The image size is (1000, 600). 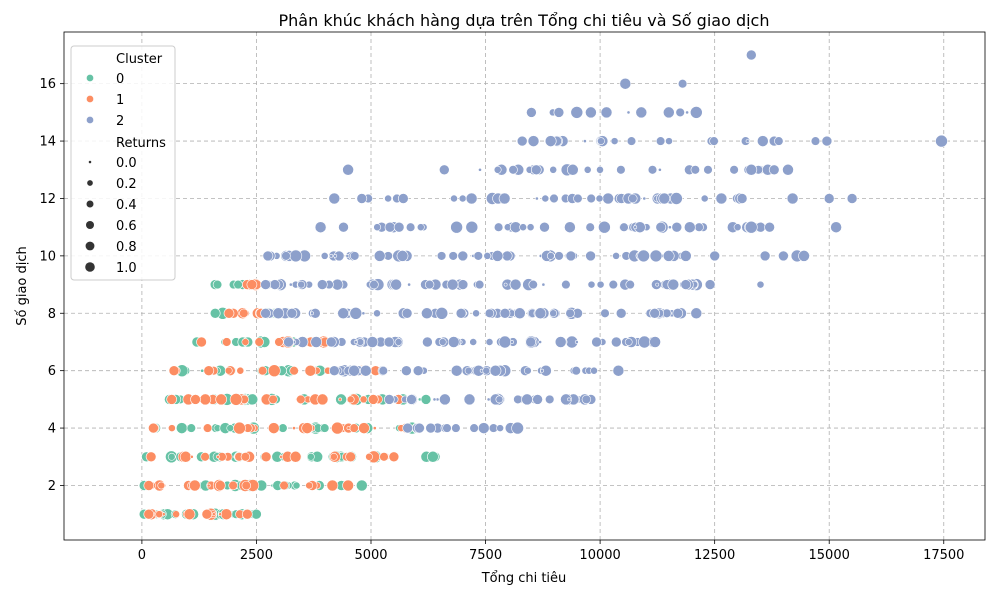 I want to click on y-axis-ticks: 2 4 6 8 10 12 14 16, so click(x=51, y=285).